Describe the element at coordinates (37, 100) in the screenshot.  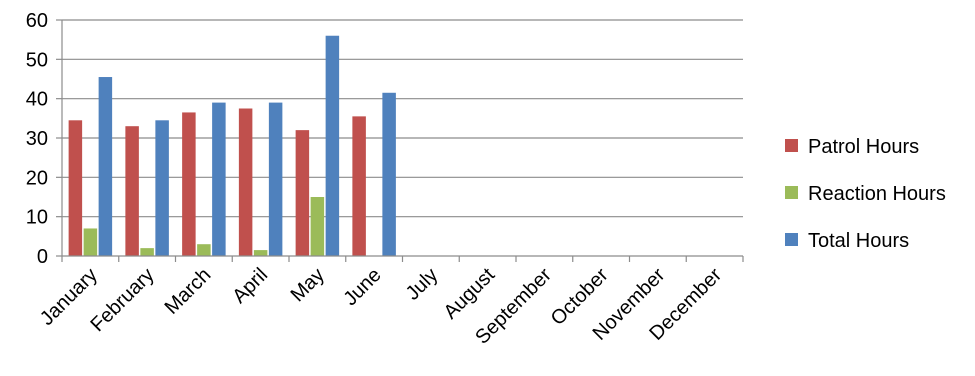
I see `y-tick-label: 40` at that location.